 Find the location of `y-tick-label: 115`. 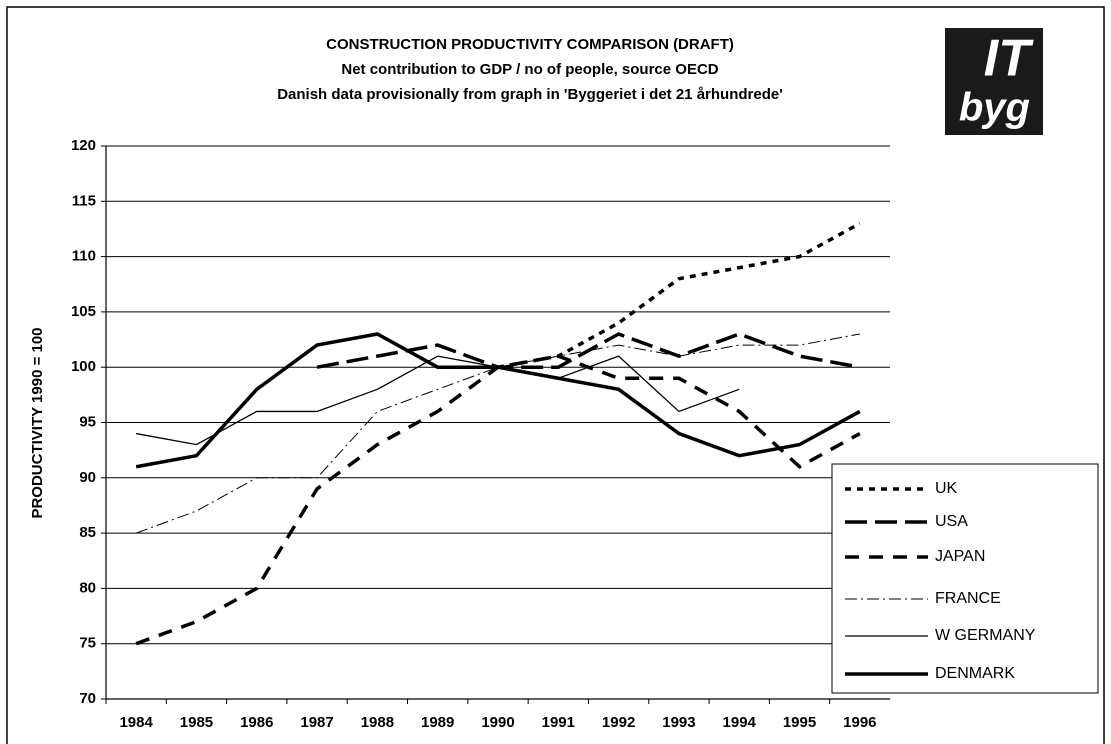

y-tick-label: 115 is located at coordinates (84, 200).